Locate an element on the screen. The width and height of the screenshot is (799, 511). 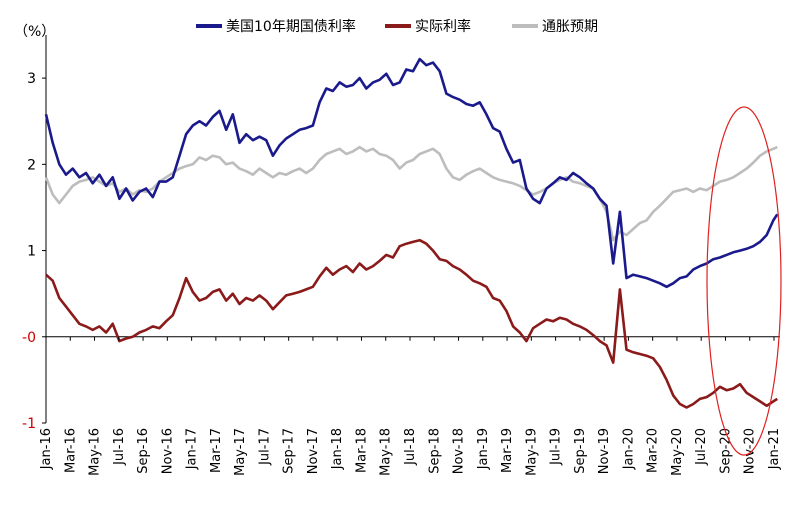
x-tick-label: May-19 is located at coordinates (531, 452).